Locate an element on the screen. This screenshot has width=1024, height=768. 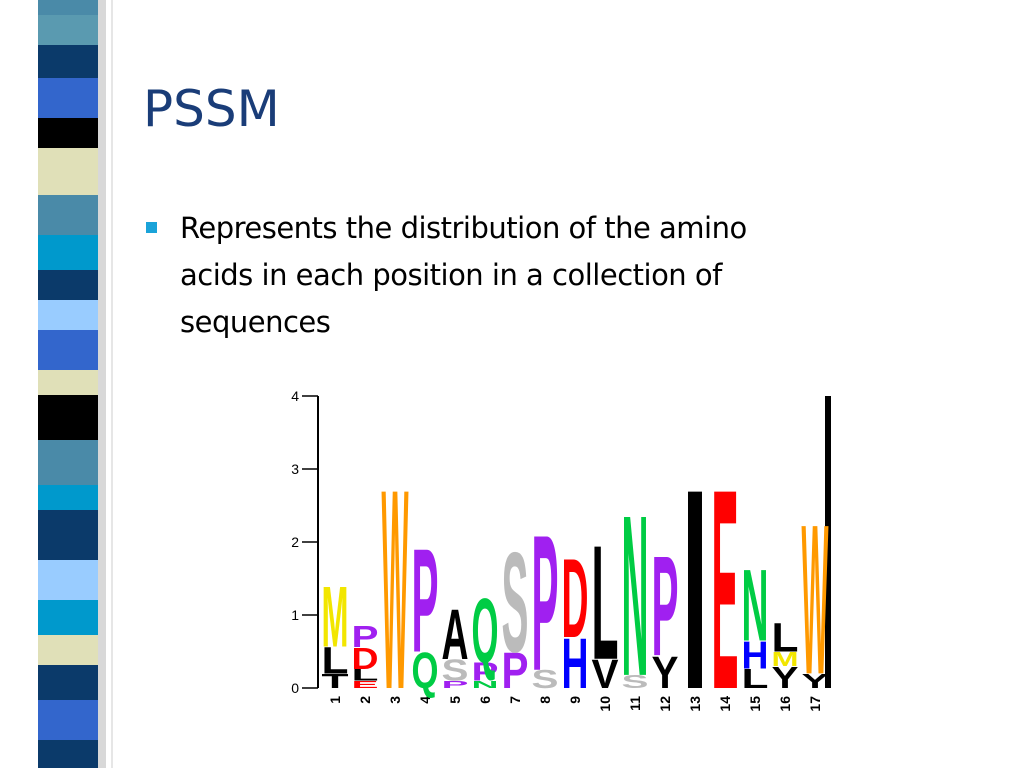
x-tick-label: 4 is located at coordinates (425, 700).